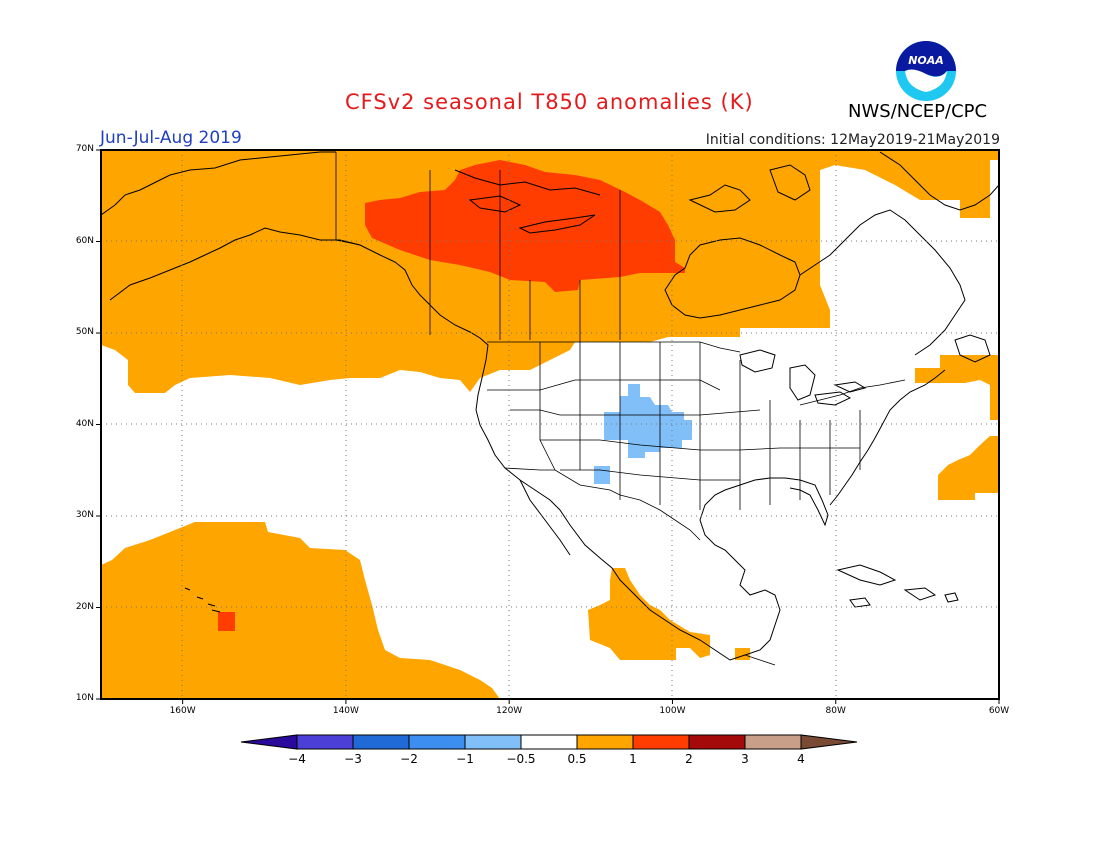 The width and height of the screenshot is (1100, 850). I want to click on colorbar-label: 0.5, so click(577, 759).